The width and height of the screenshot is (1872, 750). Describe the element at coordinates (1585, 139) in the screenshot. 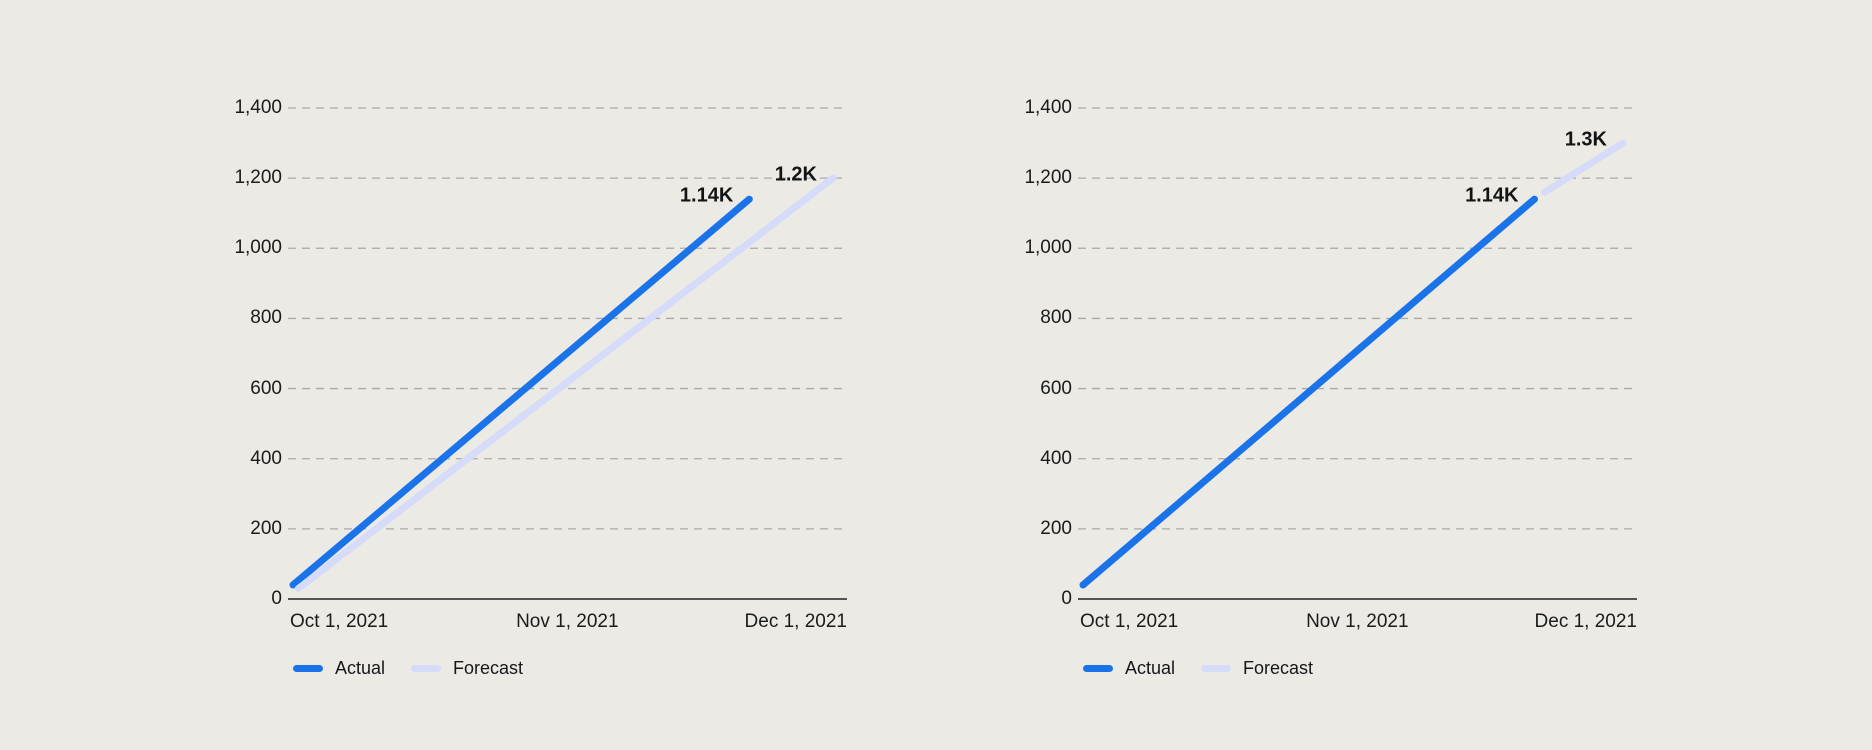

I see `series-end-label-forecast: 1.3K` at that location.